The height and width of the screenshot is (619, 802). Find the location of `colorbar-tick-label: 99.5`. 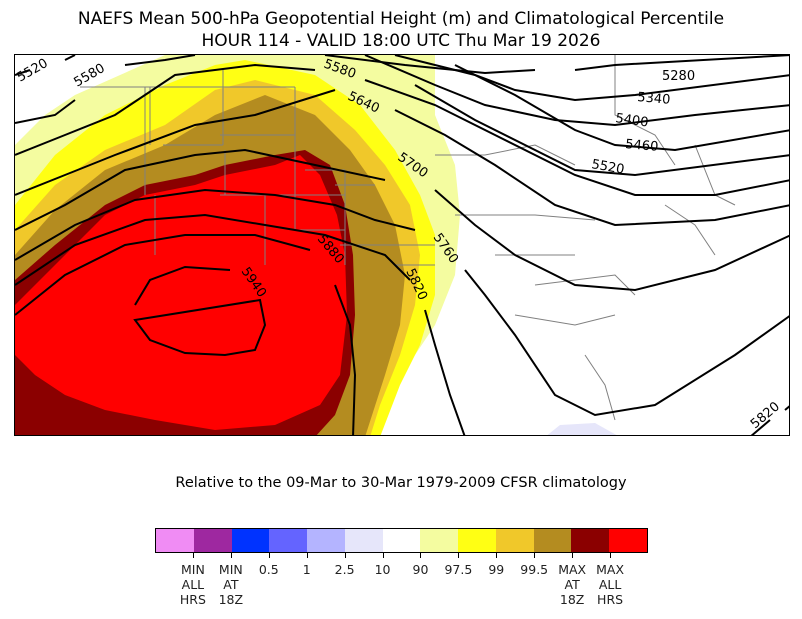

colorbar-tick-label: 99.5 is located at coordinates (534, 569).